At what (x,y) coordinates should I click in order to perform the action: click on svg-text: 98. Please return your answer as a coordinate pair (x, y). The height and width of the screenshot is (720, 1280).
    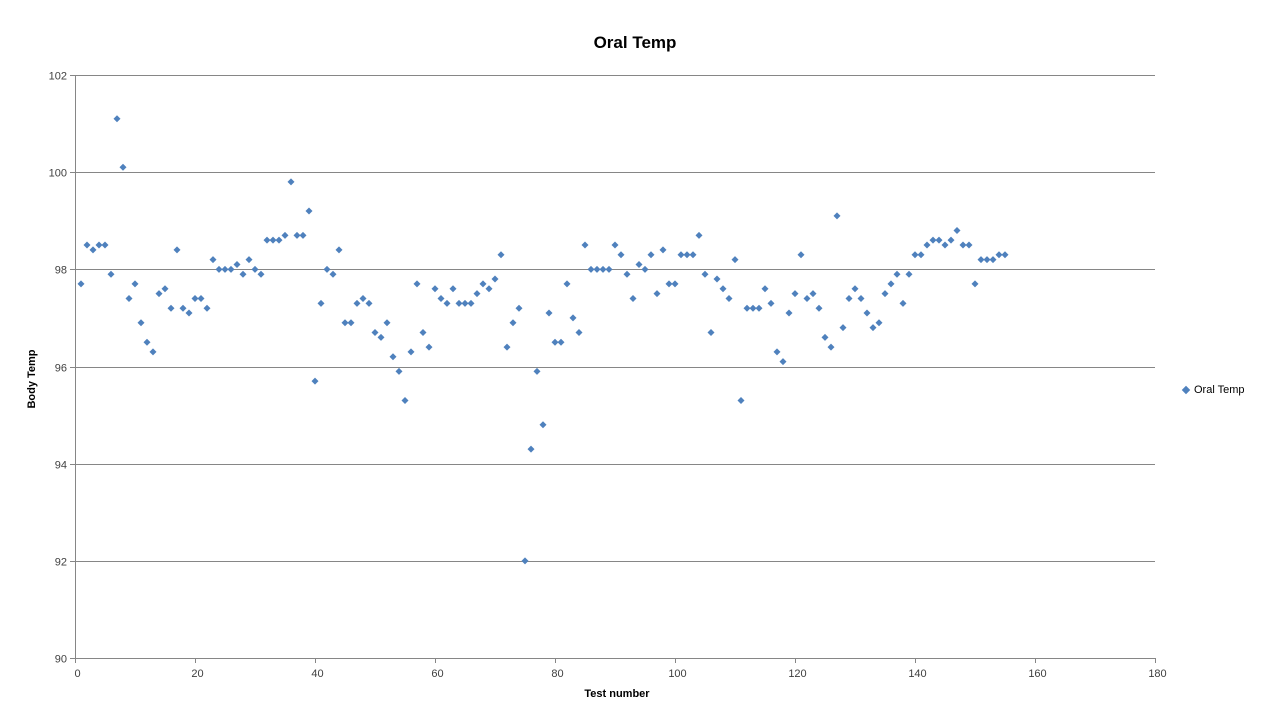
    Looking at the image, I should click on (61, 271).